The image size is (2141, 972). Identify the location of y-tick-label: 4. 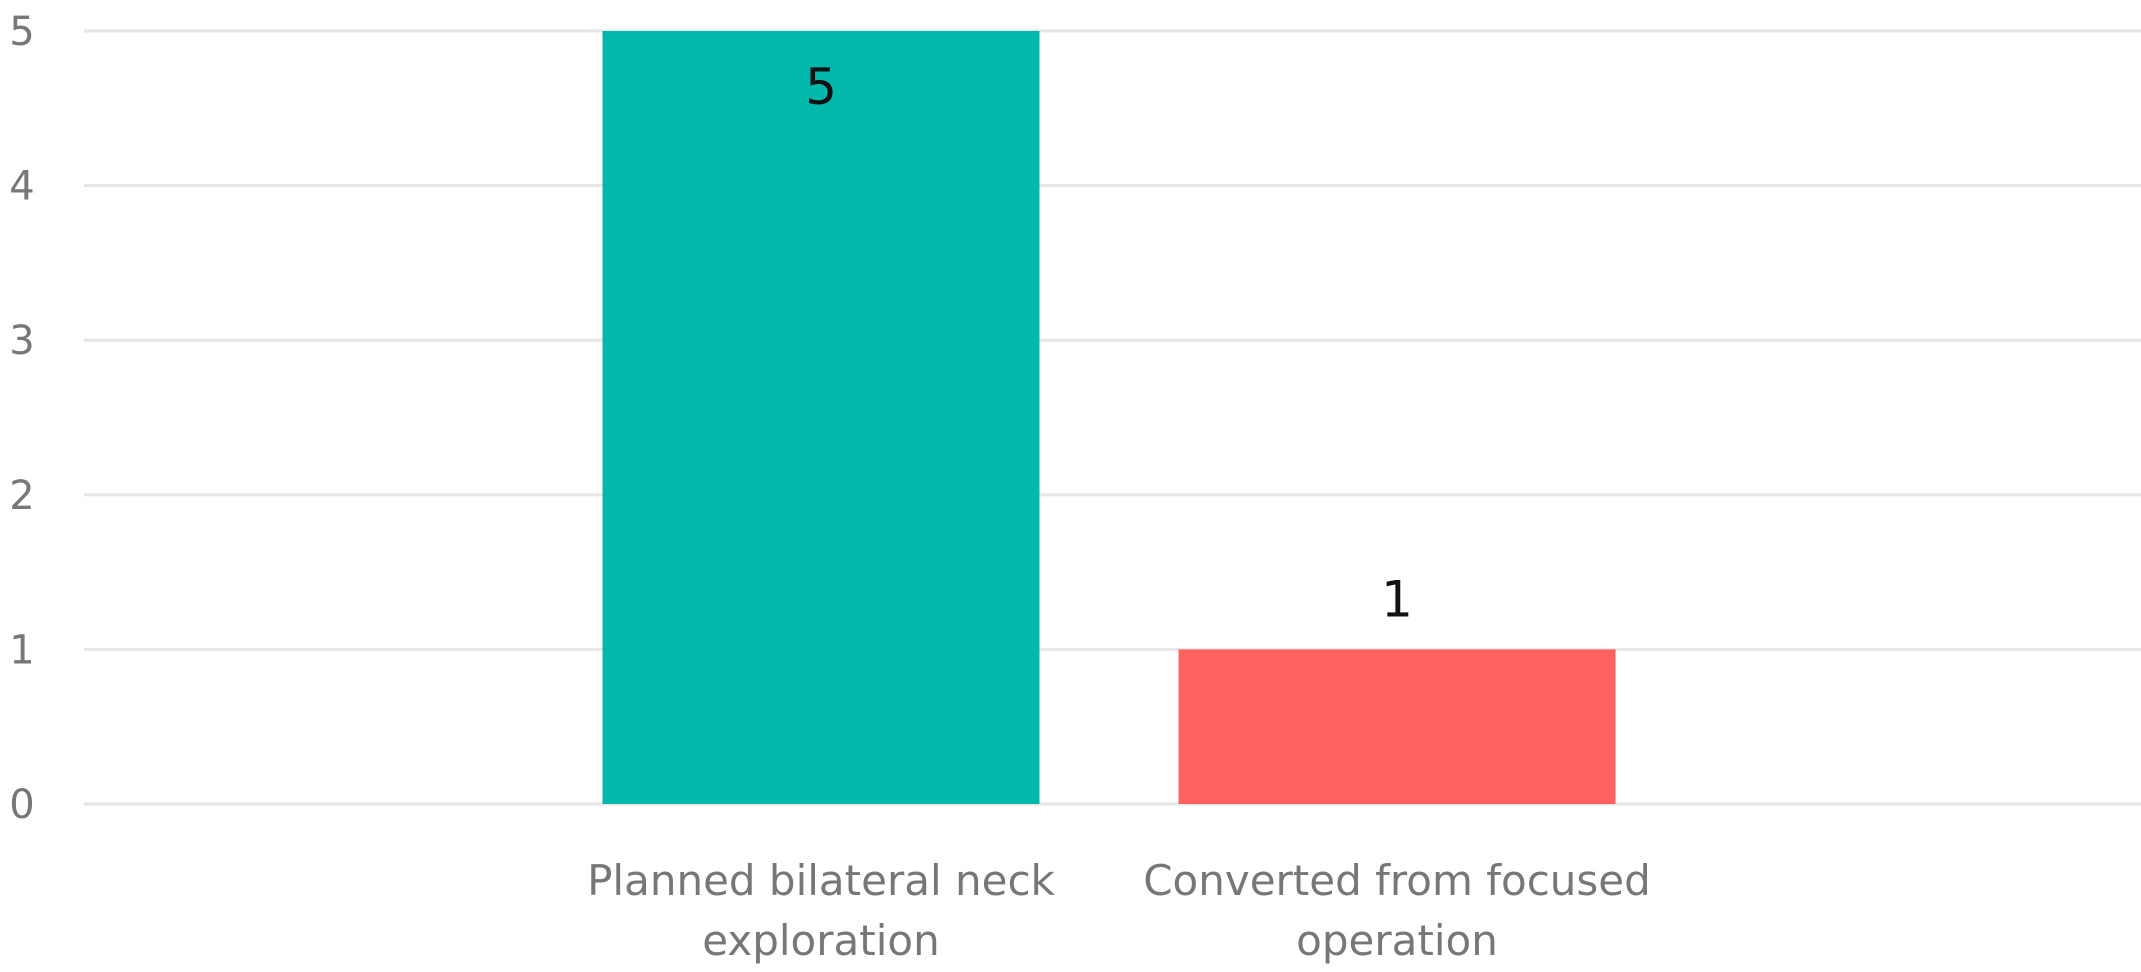
(21, 187).